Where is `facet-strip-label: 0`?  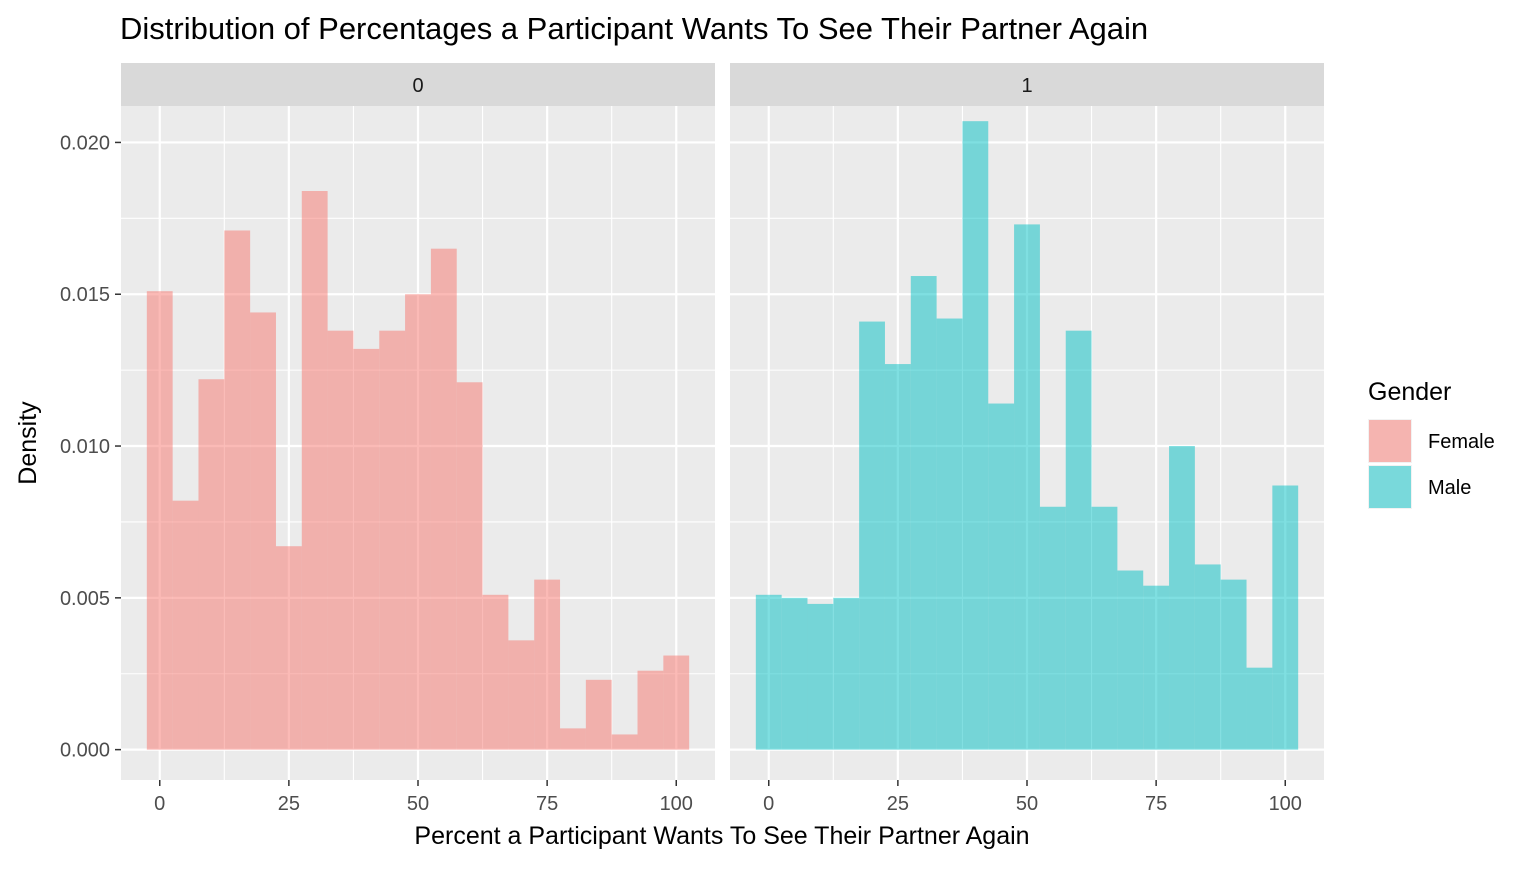
facet-strip-label: 0 is located at coordinates (417, 86).